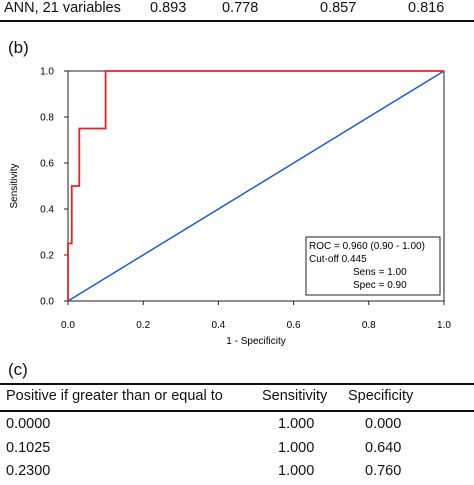 The height and width of the screenshot is (485, 474). Describe the element at coordinates (367, 246) in the screenshot. I see `annotation-line: ROC = 0.960 (0.90 - 1.00)` at that location.